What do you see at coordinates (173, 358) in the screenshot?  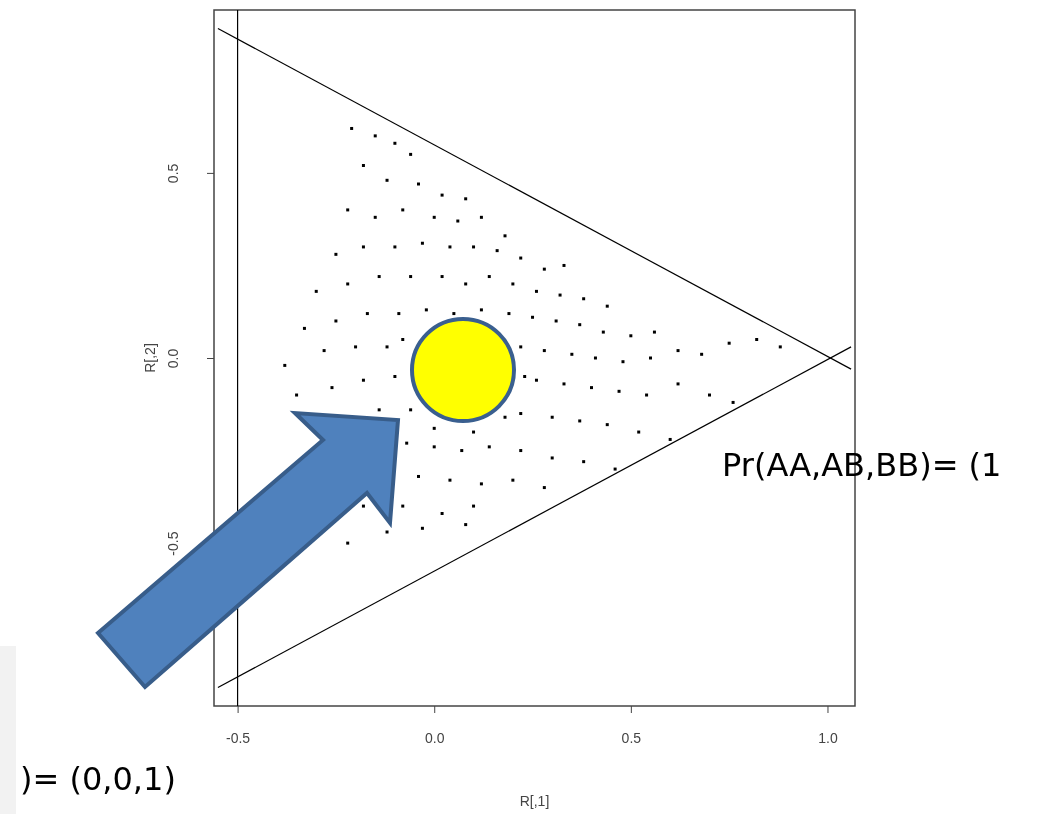 I see `y-tick-label: 0.0` at bounding box center [173, 358].